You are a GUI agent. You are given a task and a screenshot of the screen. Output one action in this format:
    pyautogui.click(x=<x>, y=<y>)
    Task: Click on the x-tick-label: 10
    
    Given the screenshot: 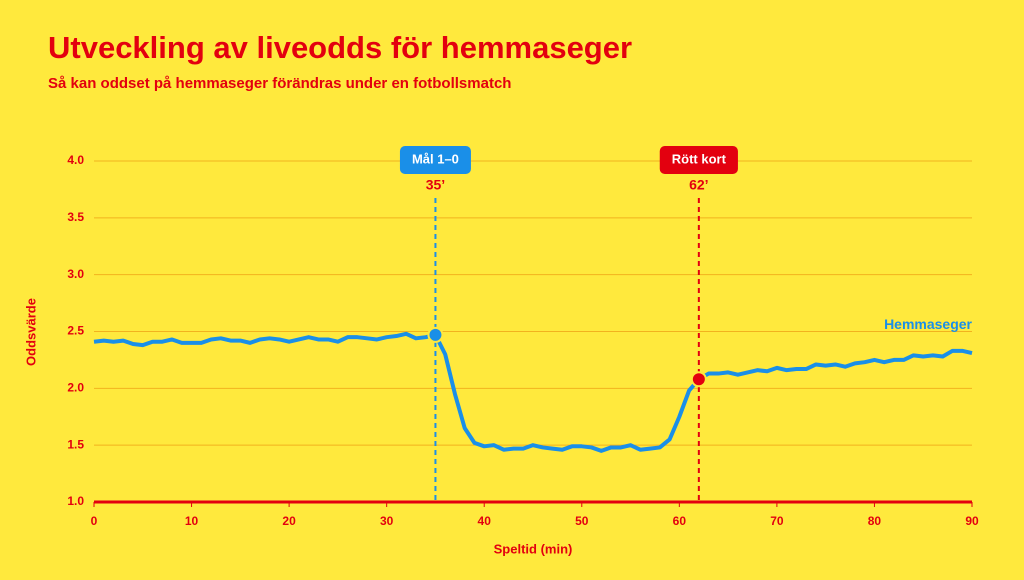 What is the action you would take?
    pyautogui.click(x=192, y=521)
    